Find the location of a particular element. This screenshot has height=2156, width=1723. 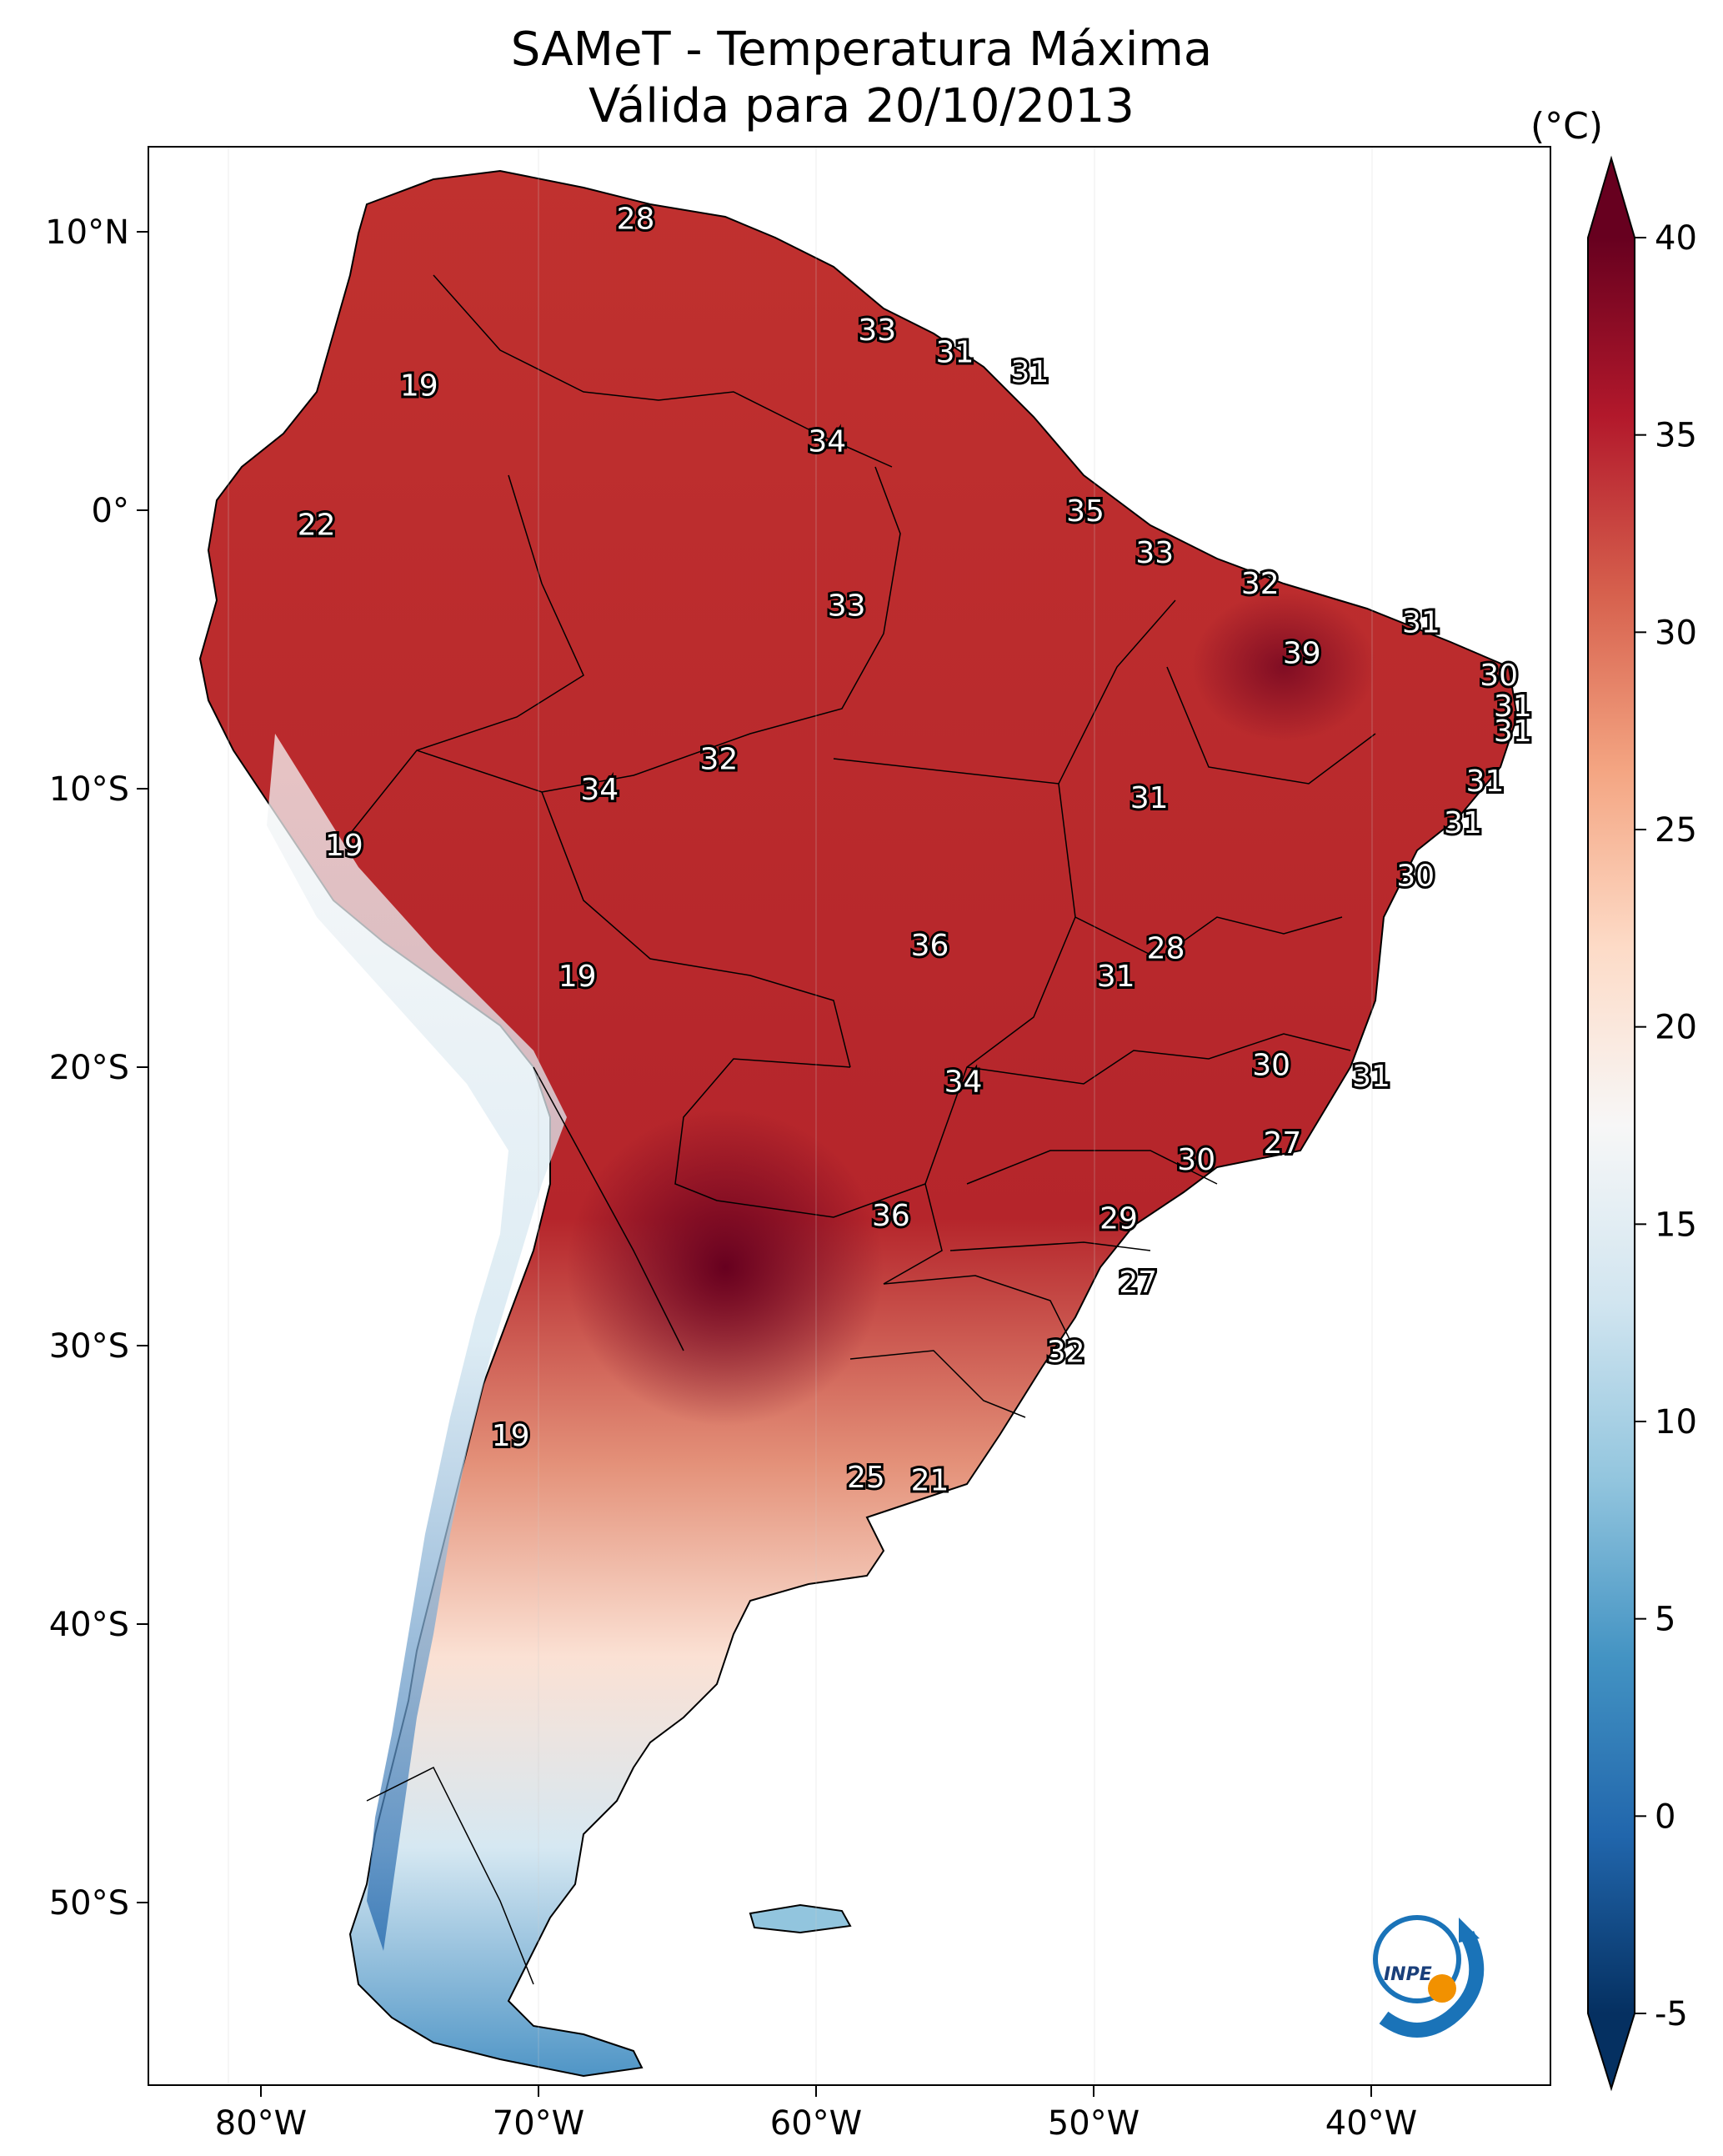

lon-tick-label: 50°W is located at coordinates (1093, 2123).